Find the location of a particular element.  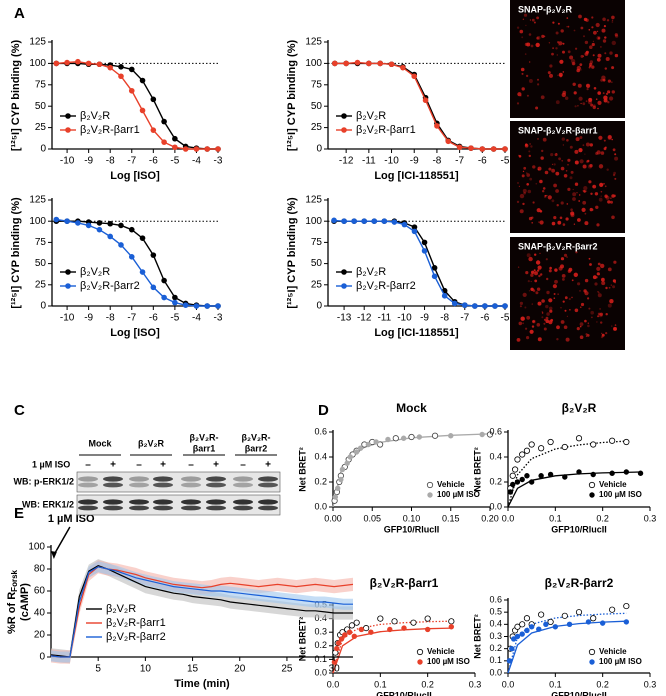

lane-group-label: β₂V₂R is located at coordinates (151, 443).